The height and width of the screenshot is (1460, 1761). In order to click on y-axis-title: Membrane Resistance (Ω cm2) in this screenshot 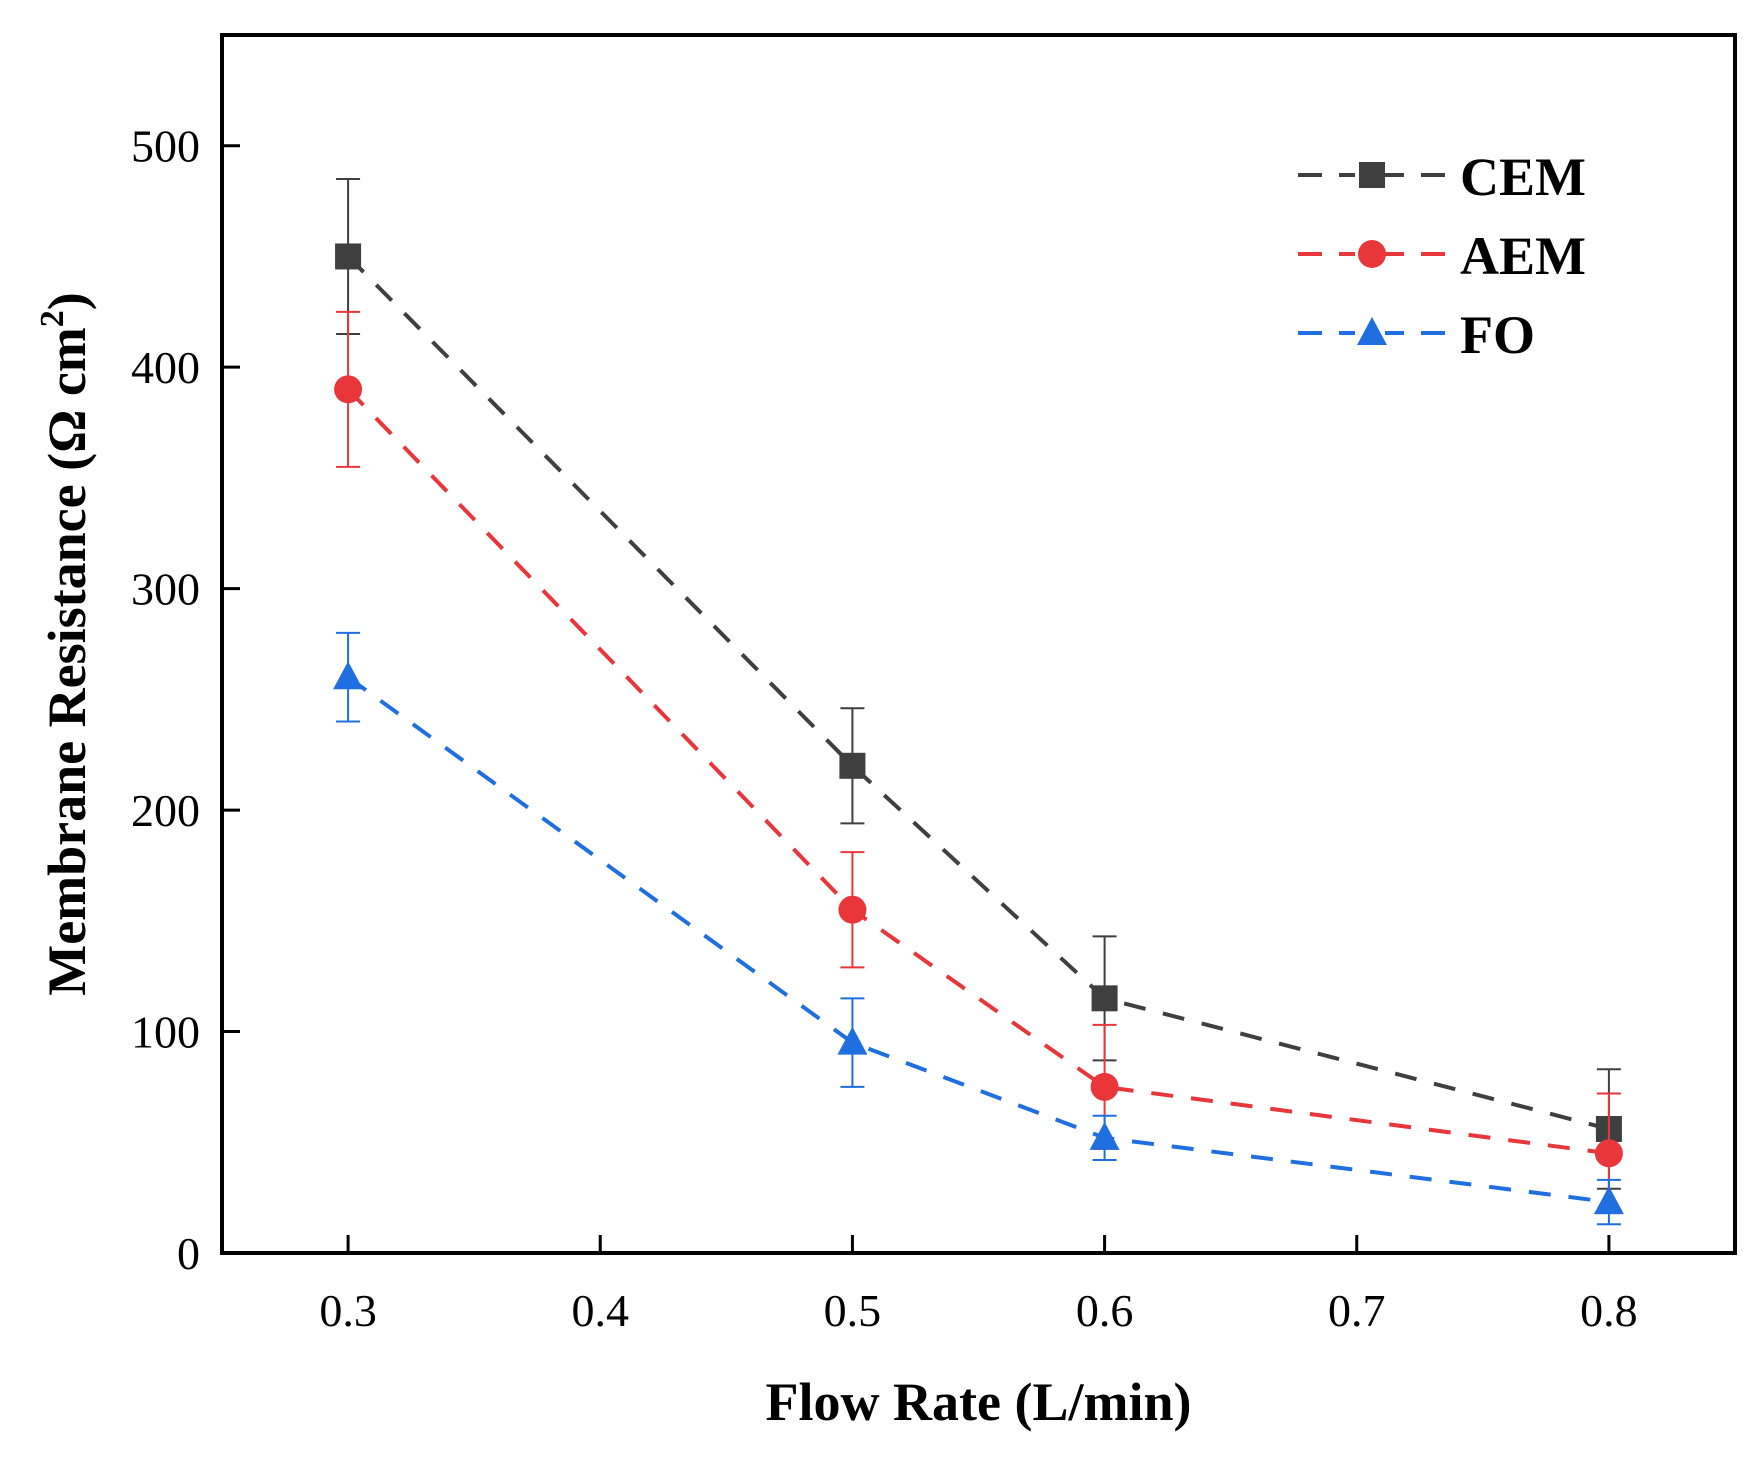, I will do `click(65, 644)`.